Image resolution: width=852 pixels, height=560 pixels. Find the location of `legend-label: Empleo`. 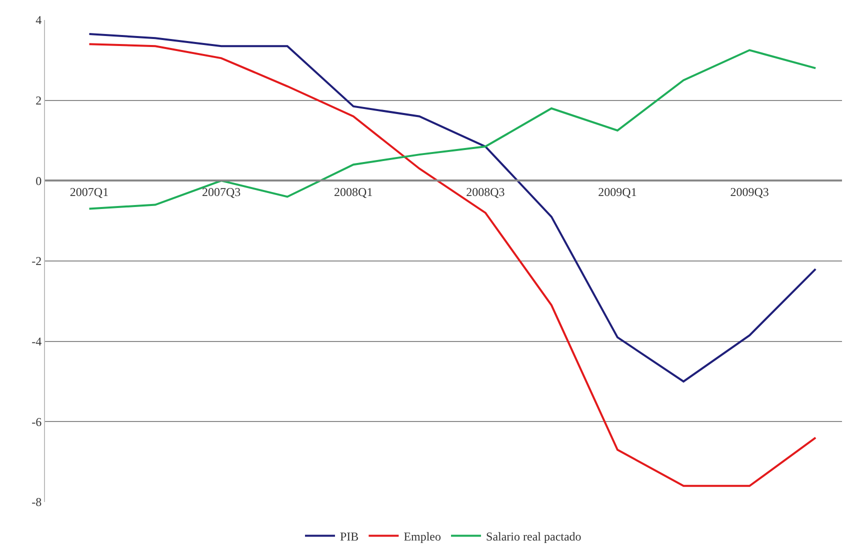

legend-label: Empleo is located at coordinates (423, 536).